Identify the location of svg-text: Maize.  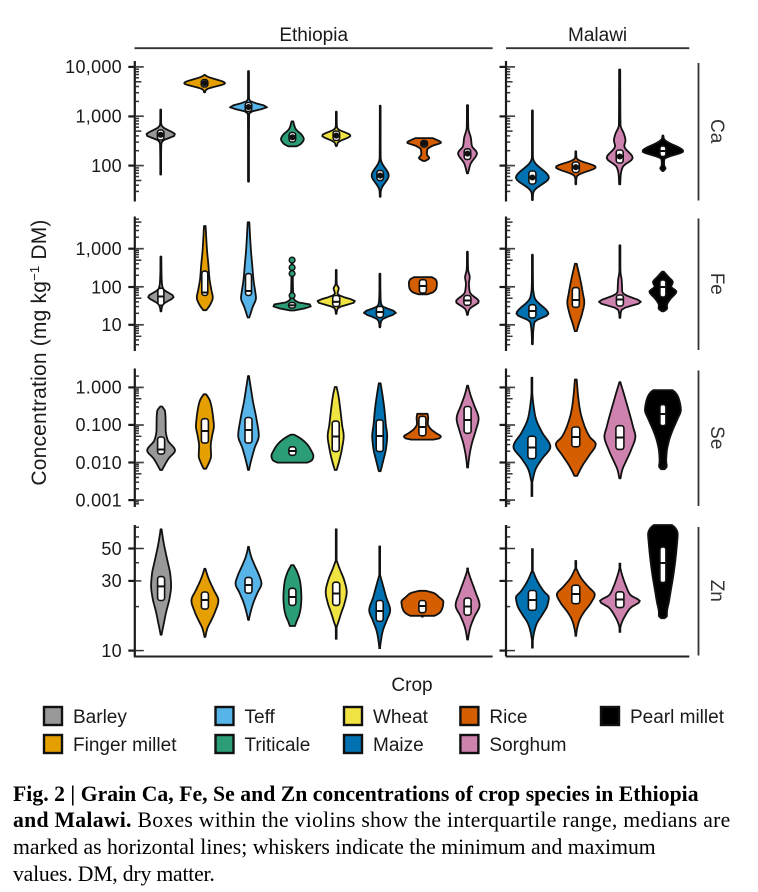
(398, 745).